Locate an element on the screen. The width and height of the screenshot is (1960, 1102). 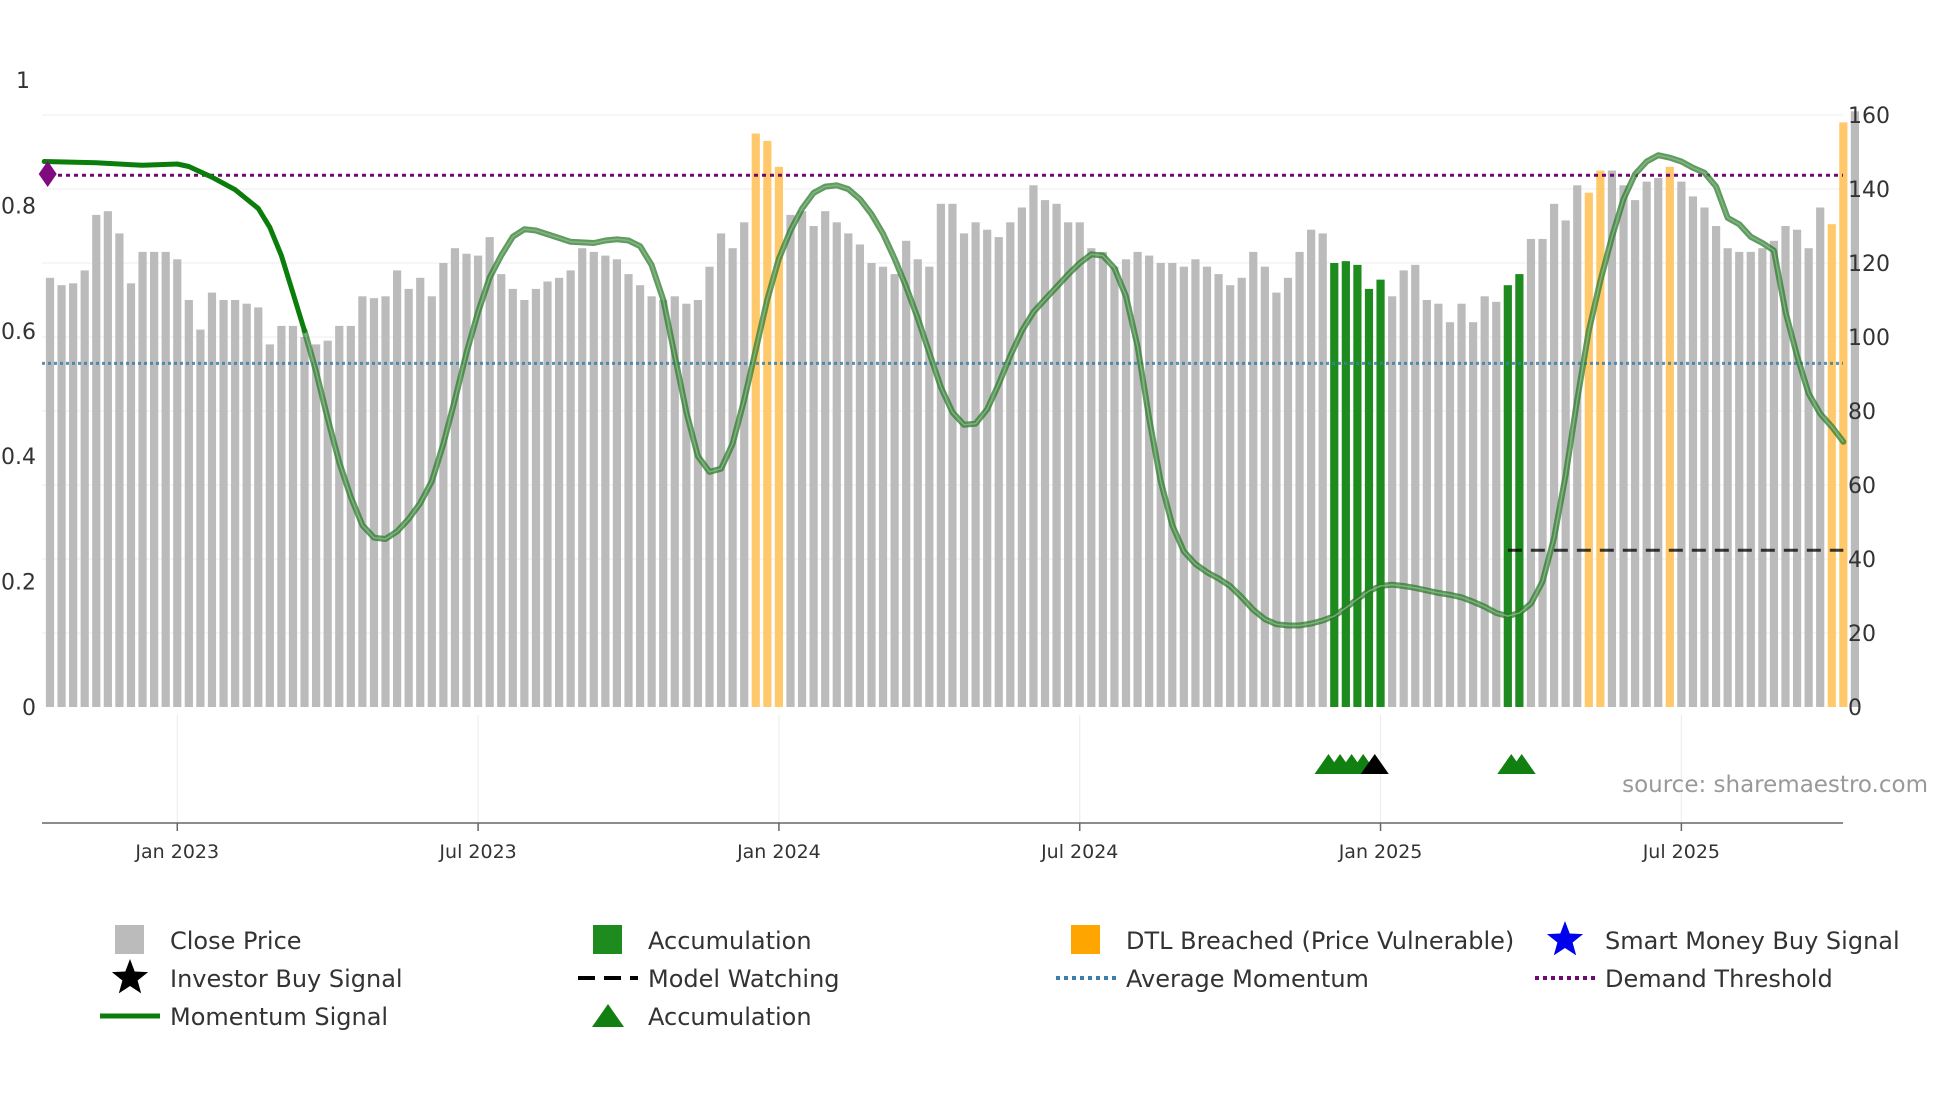
right-tick-label: 20 is located at coordinates (1862, 634).